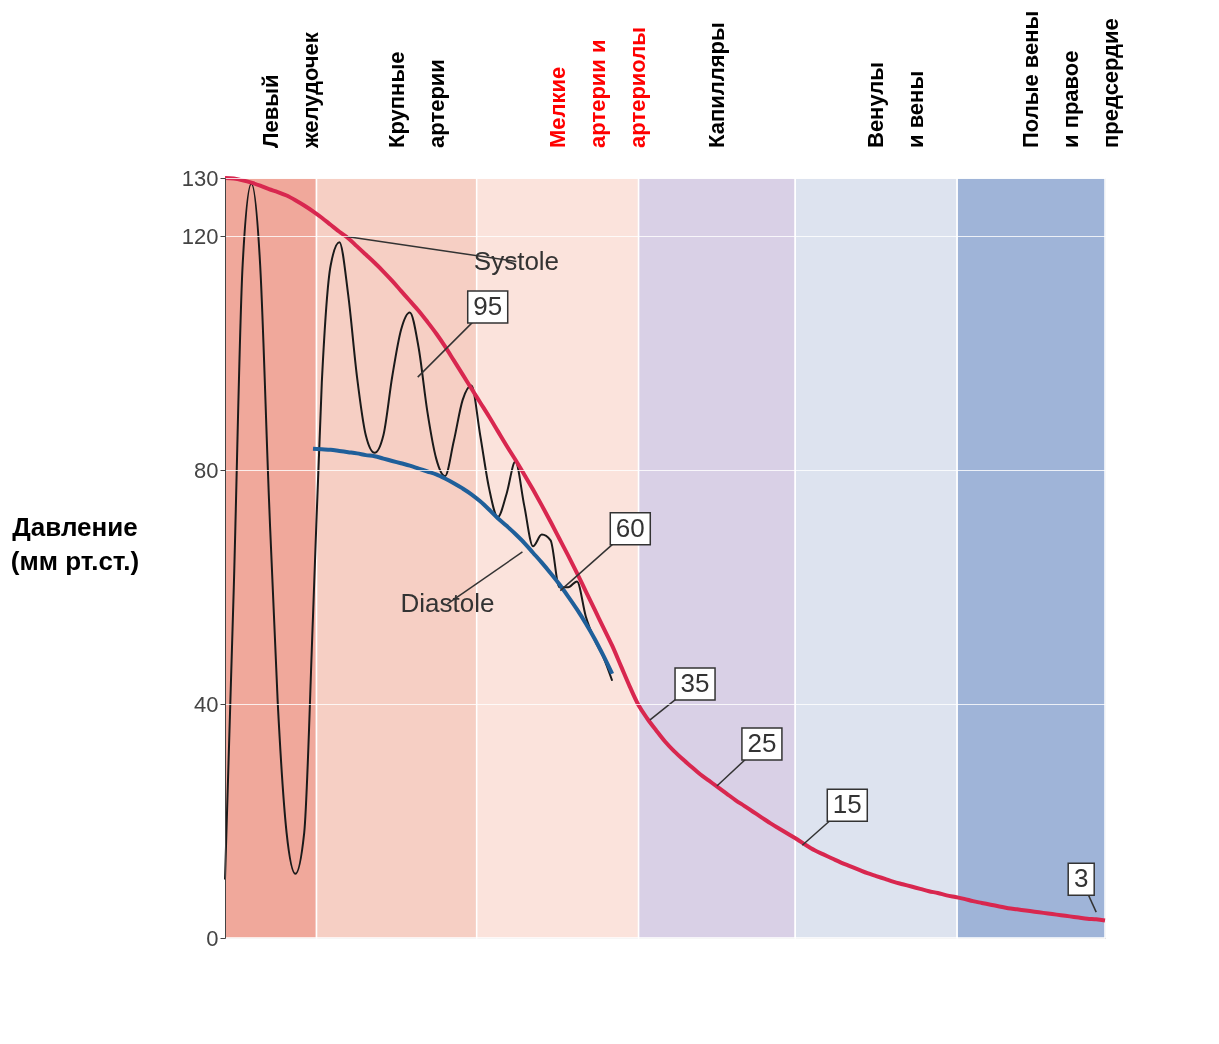 The image size is (1219, 1044). I want to click on text: Крупные артерии, so click(416, 99).